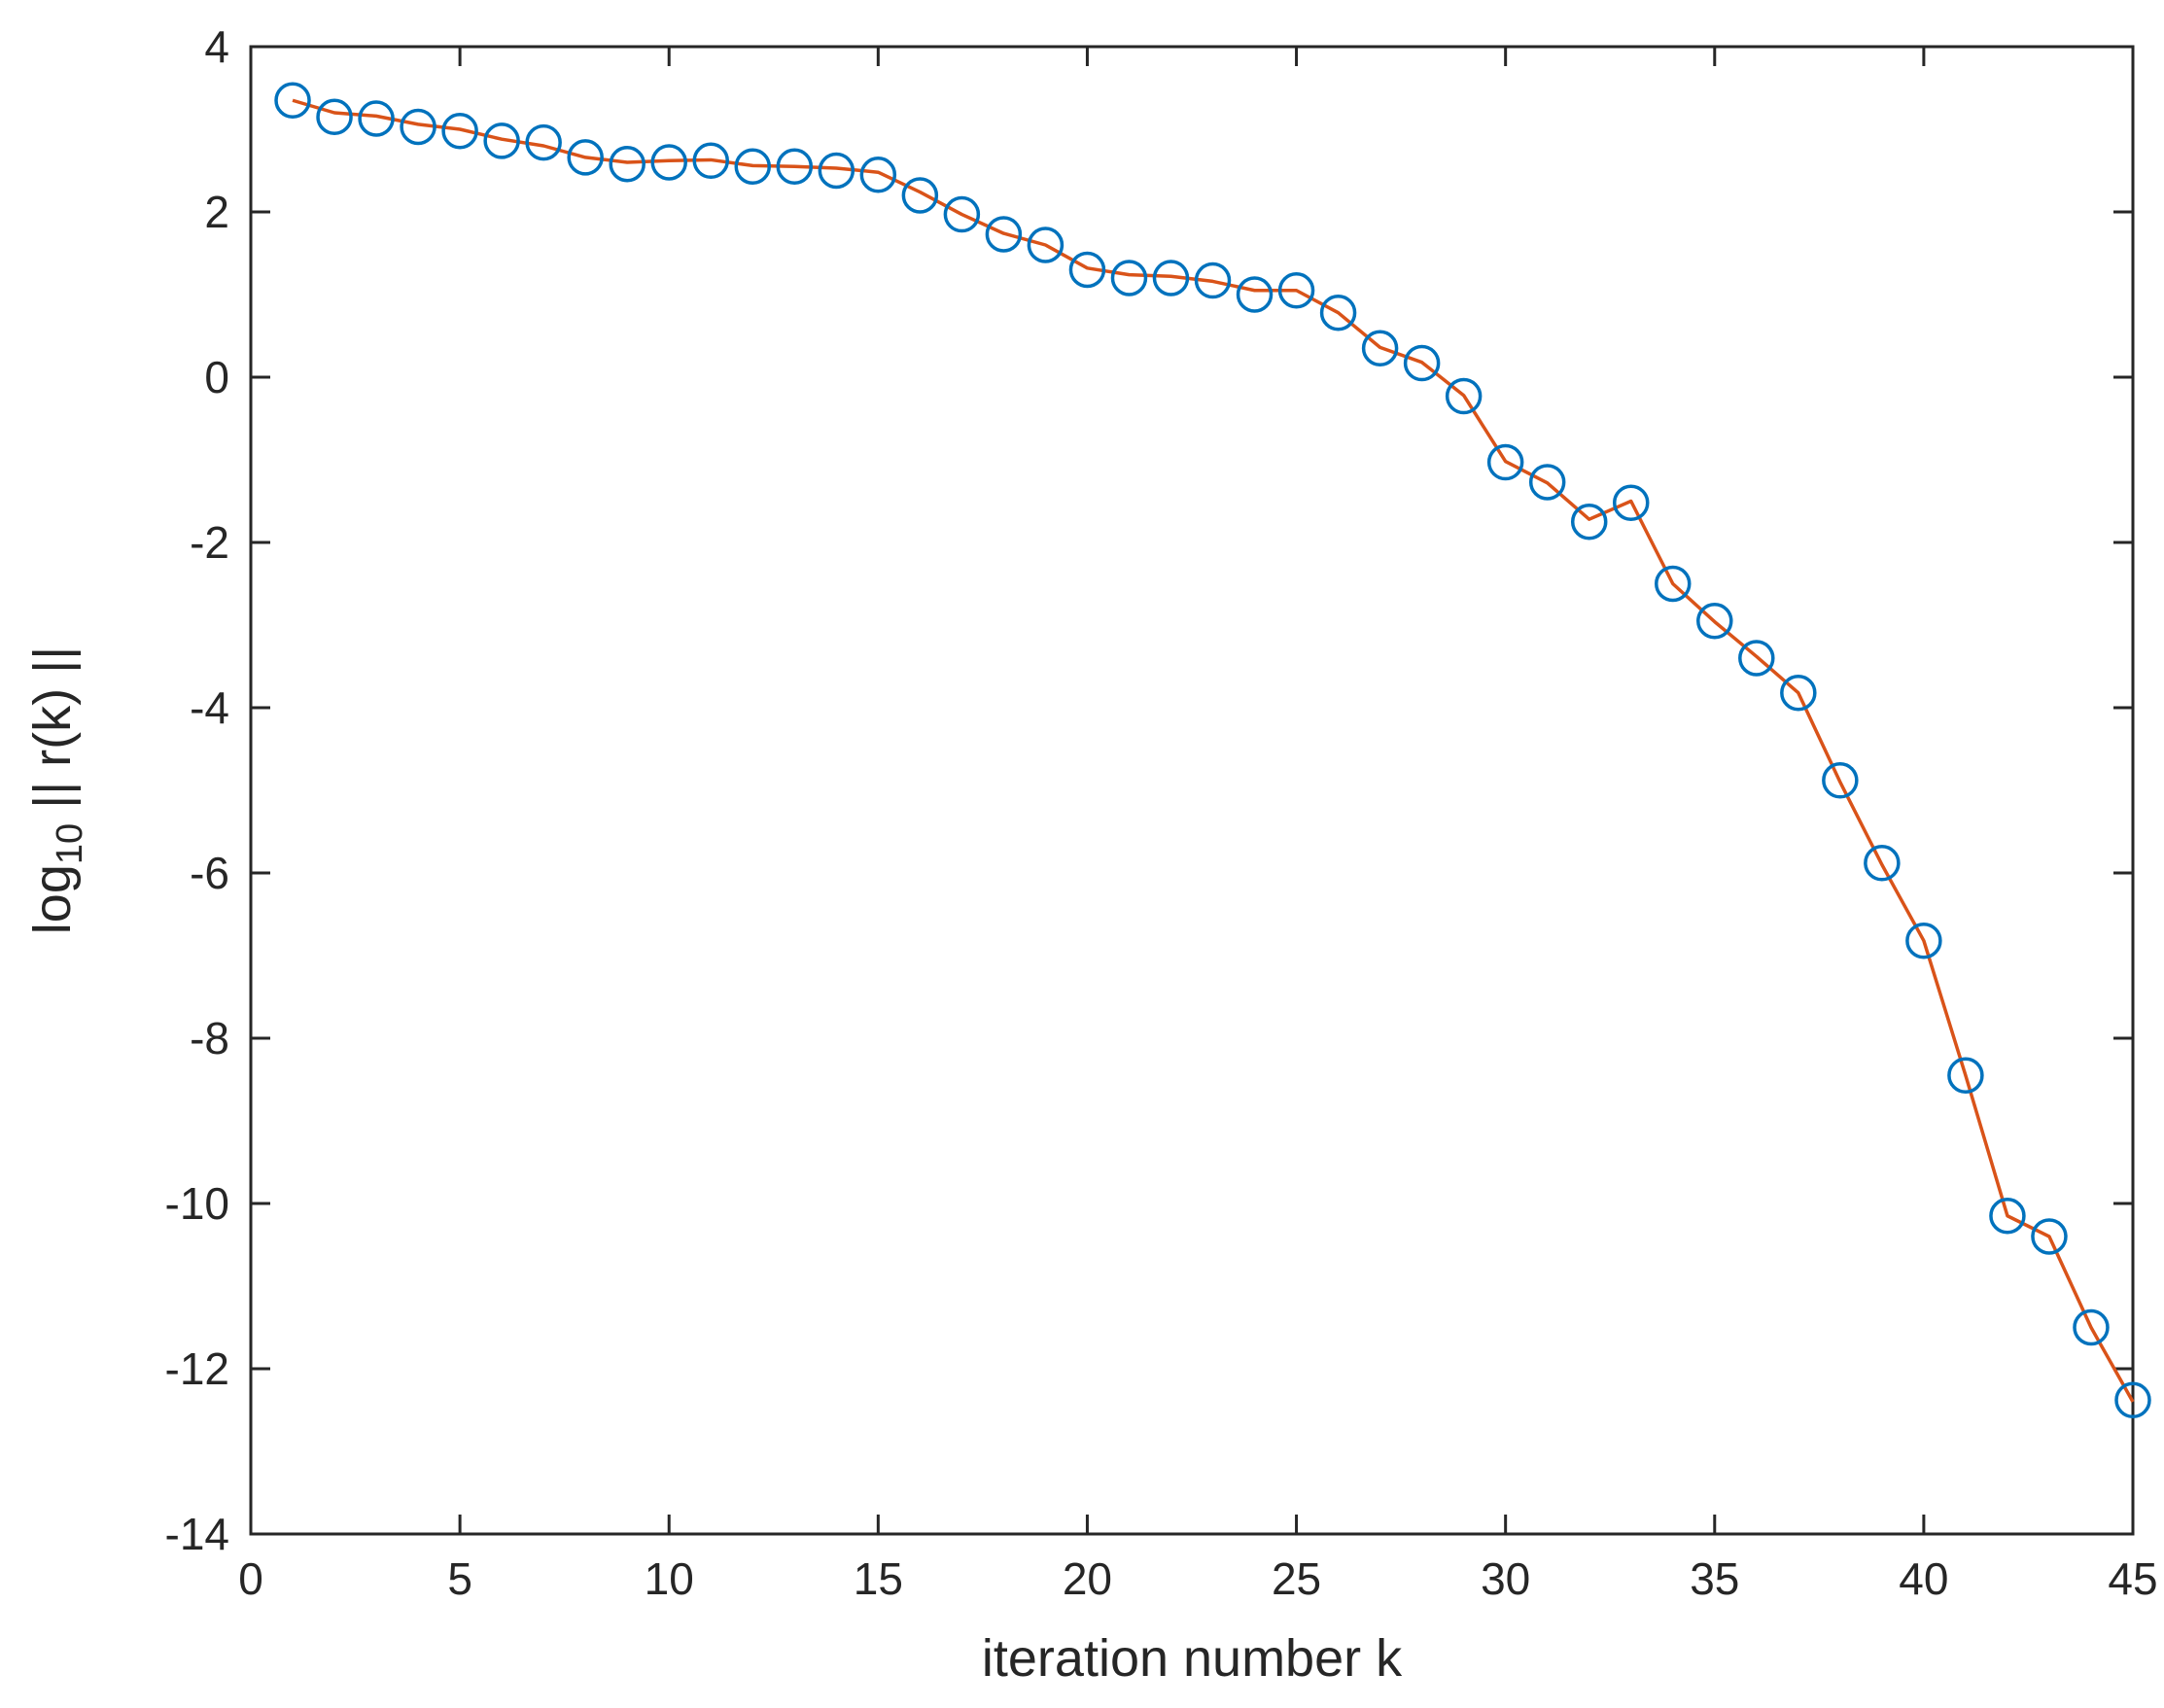 Image resolution: width=2164 pixels, height=1708 pixels. Describe the element at coordinates (52, 899) in the screenshot. I see `y-axis-label-prefix: log` at that location.